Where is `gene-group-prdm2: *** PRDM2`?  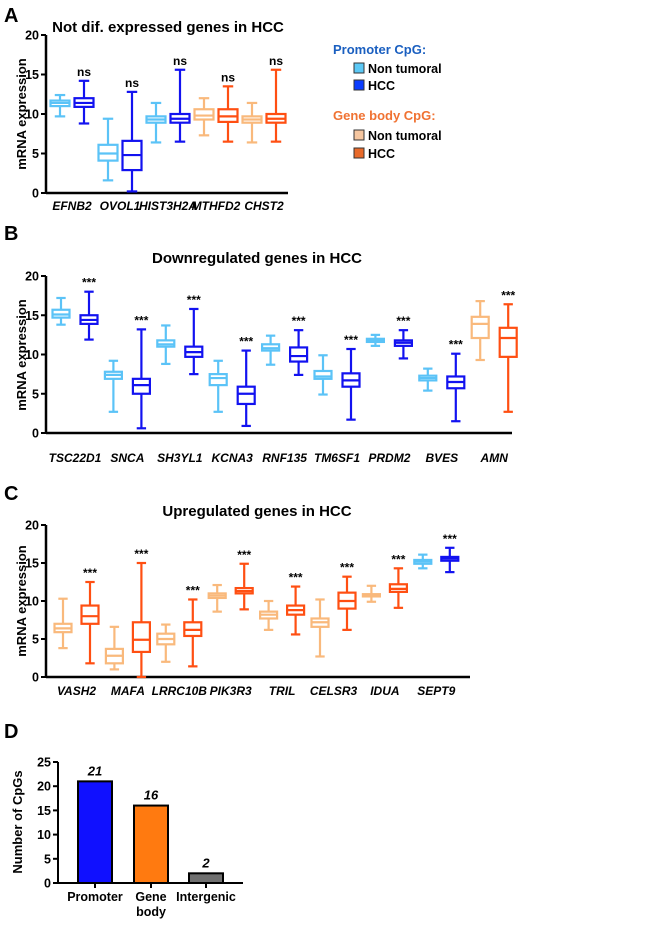 gene-group-prdm2: *** PRDM2 is located at coordinates (389, 389).